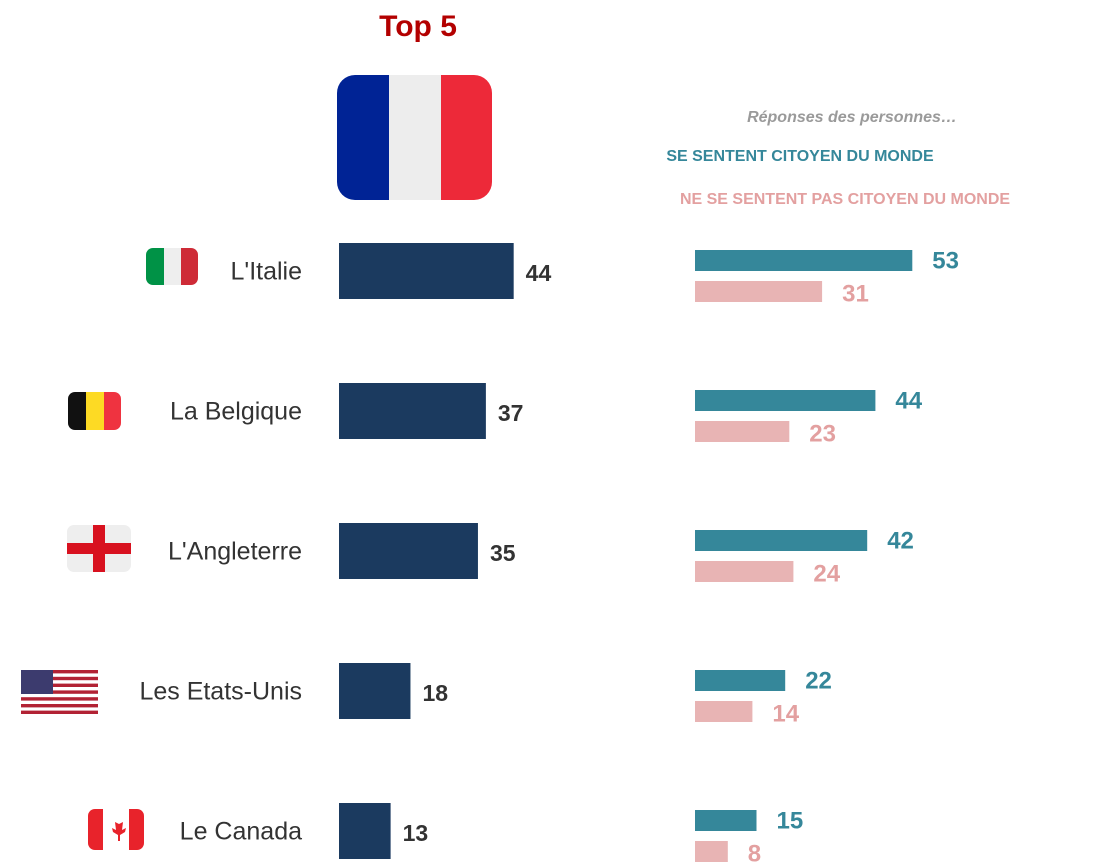  What do you see at coordinates (800, 156) in the screenshot?
I see `legend-label: SE SENTENT CITOYEN DU MONDE` at bounding box center [800, 156].